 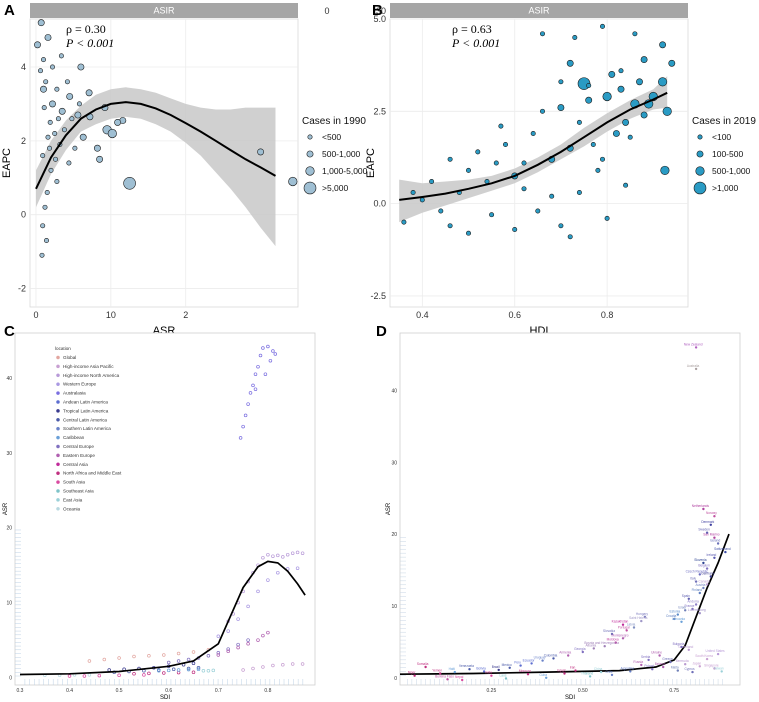 I want to click on x-tick-label: 0.25, so click(x=492, y=691).